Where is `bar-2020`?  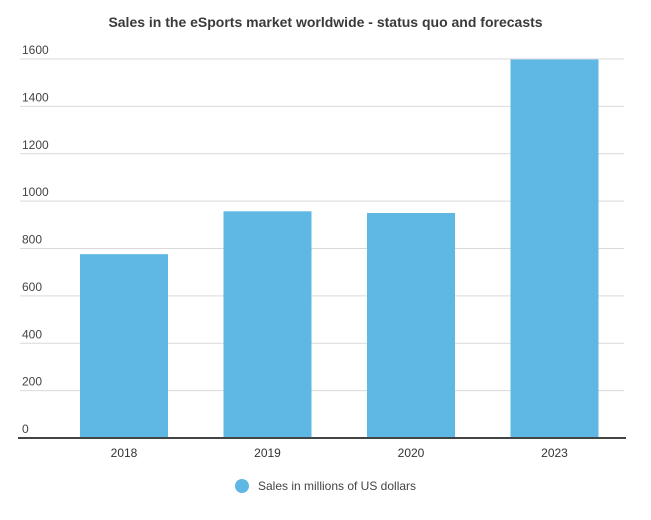
bar-2020 is located at coordinates (411, 325).